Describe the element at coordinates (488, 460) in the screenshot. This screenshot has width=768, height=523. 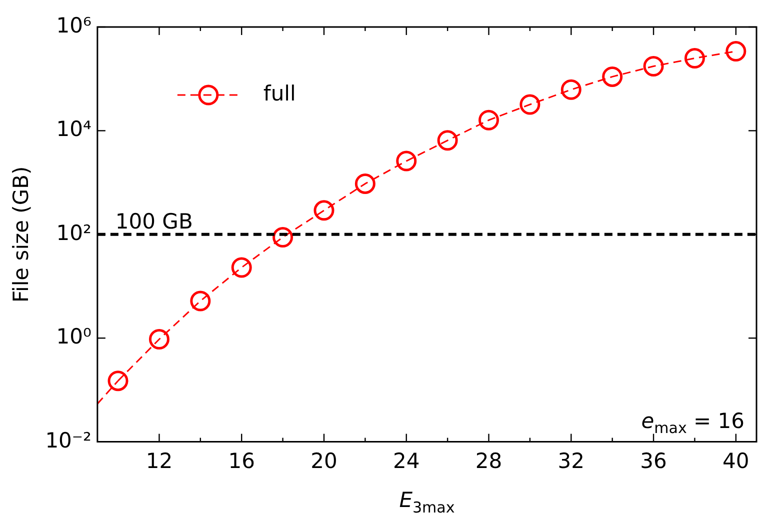
I see `x-tick-label: 28` at that location.